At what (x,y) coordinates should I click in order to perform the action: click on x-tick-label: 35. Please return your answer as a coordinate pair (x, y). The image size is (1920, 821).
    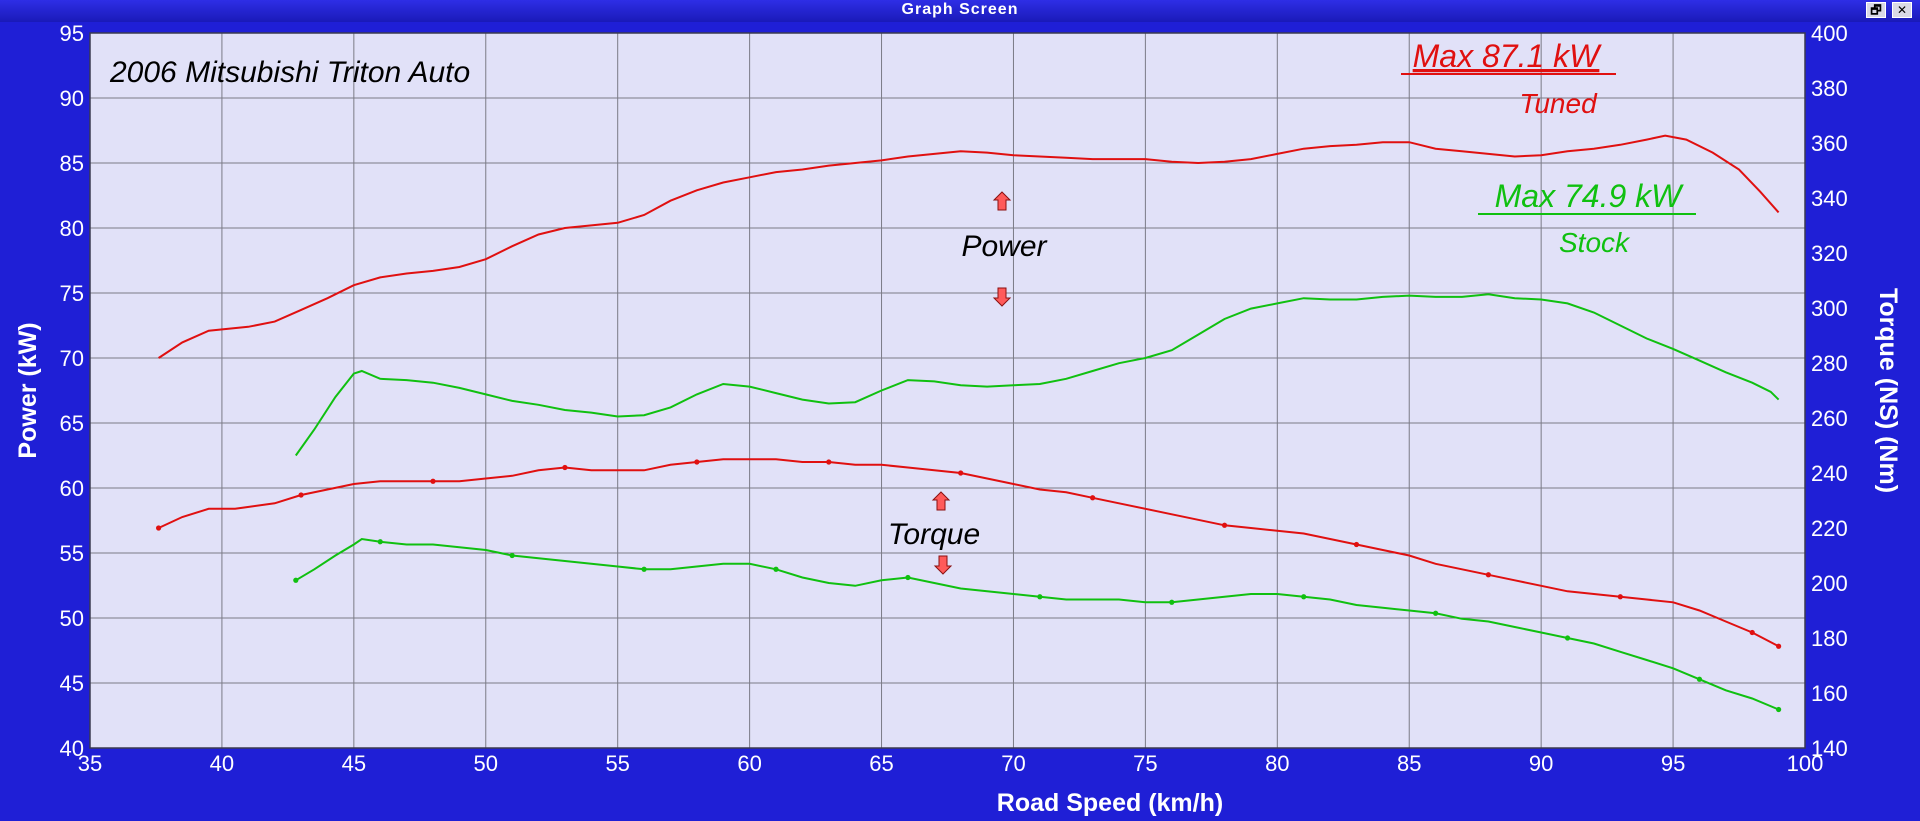
    Looking at the image, I should click on (90, 763).